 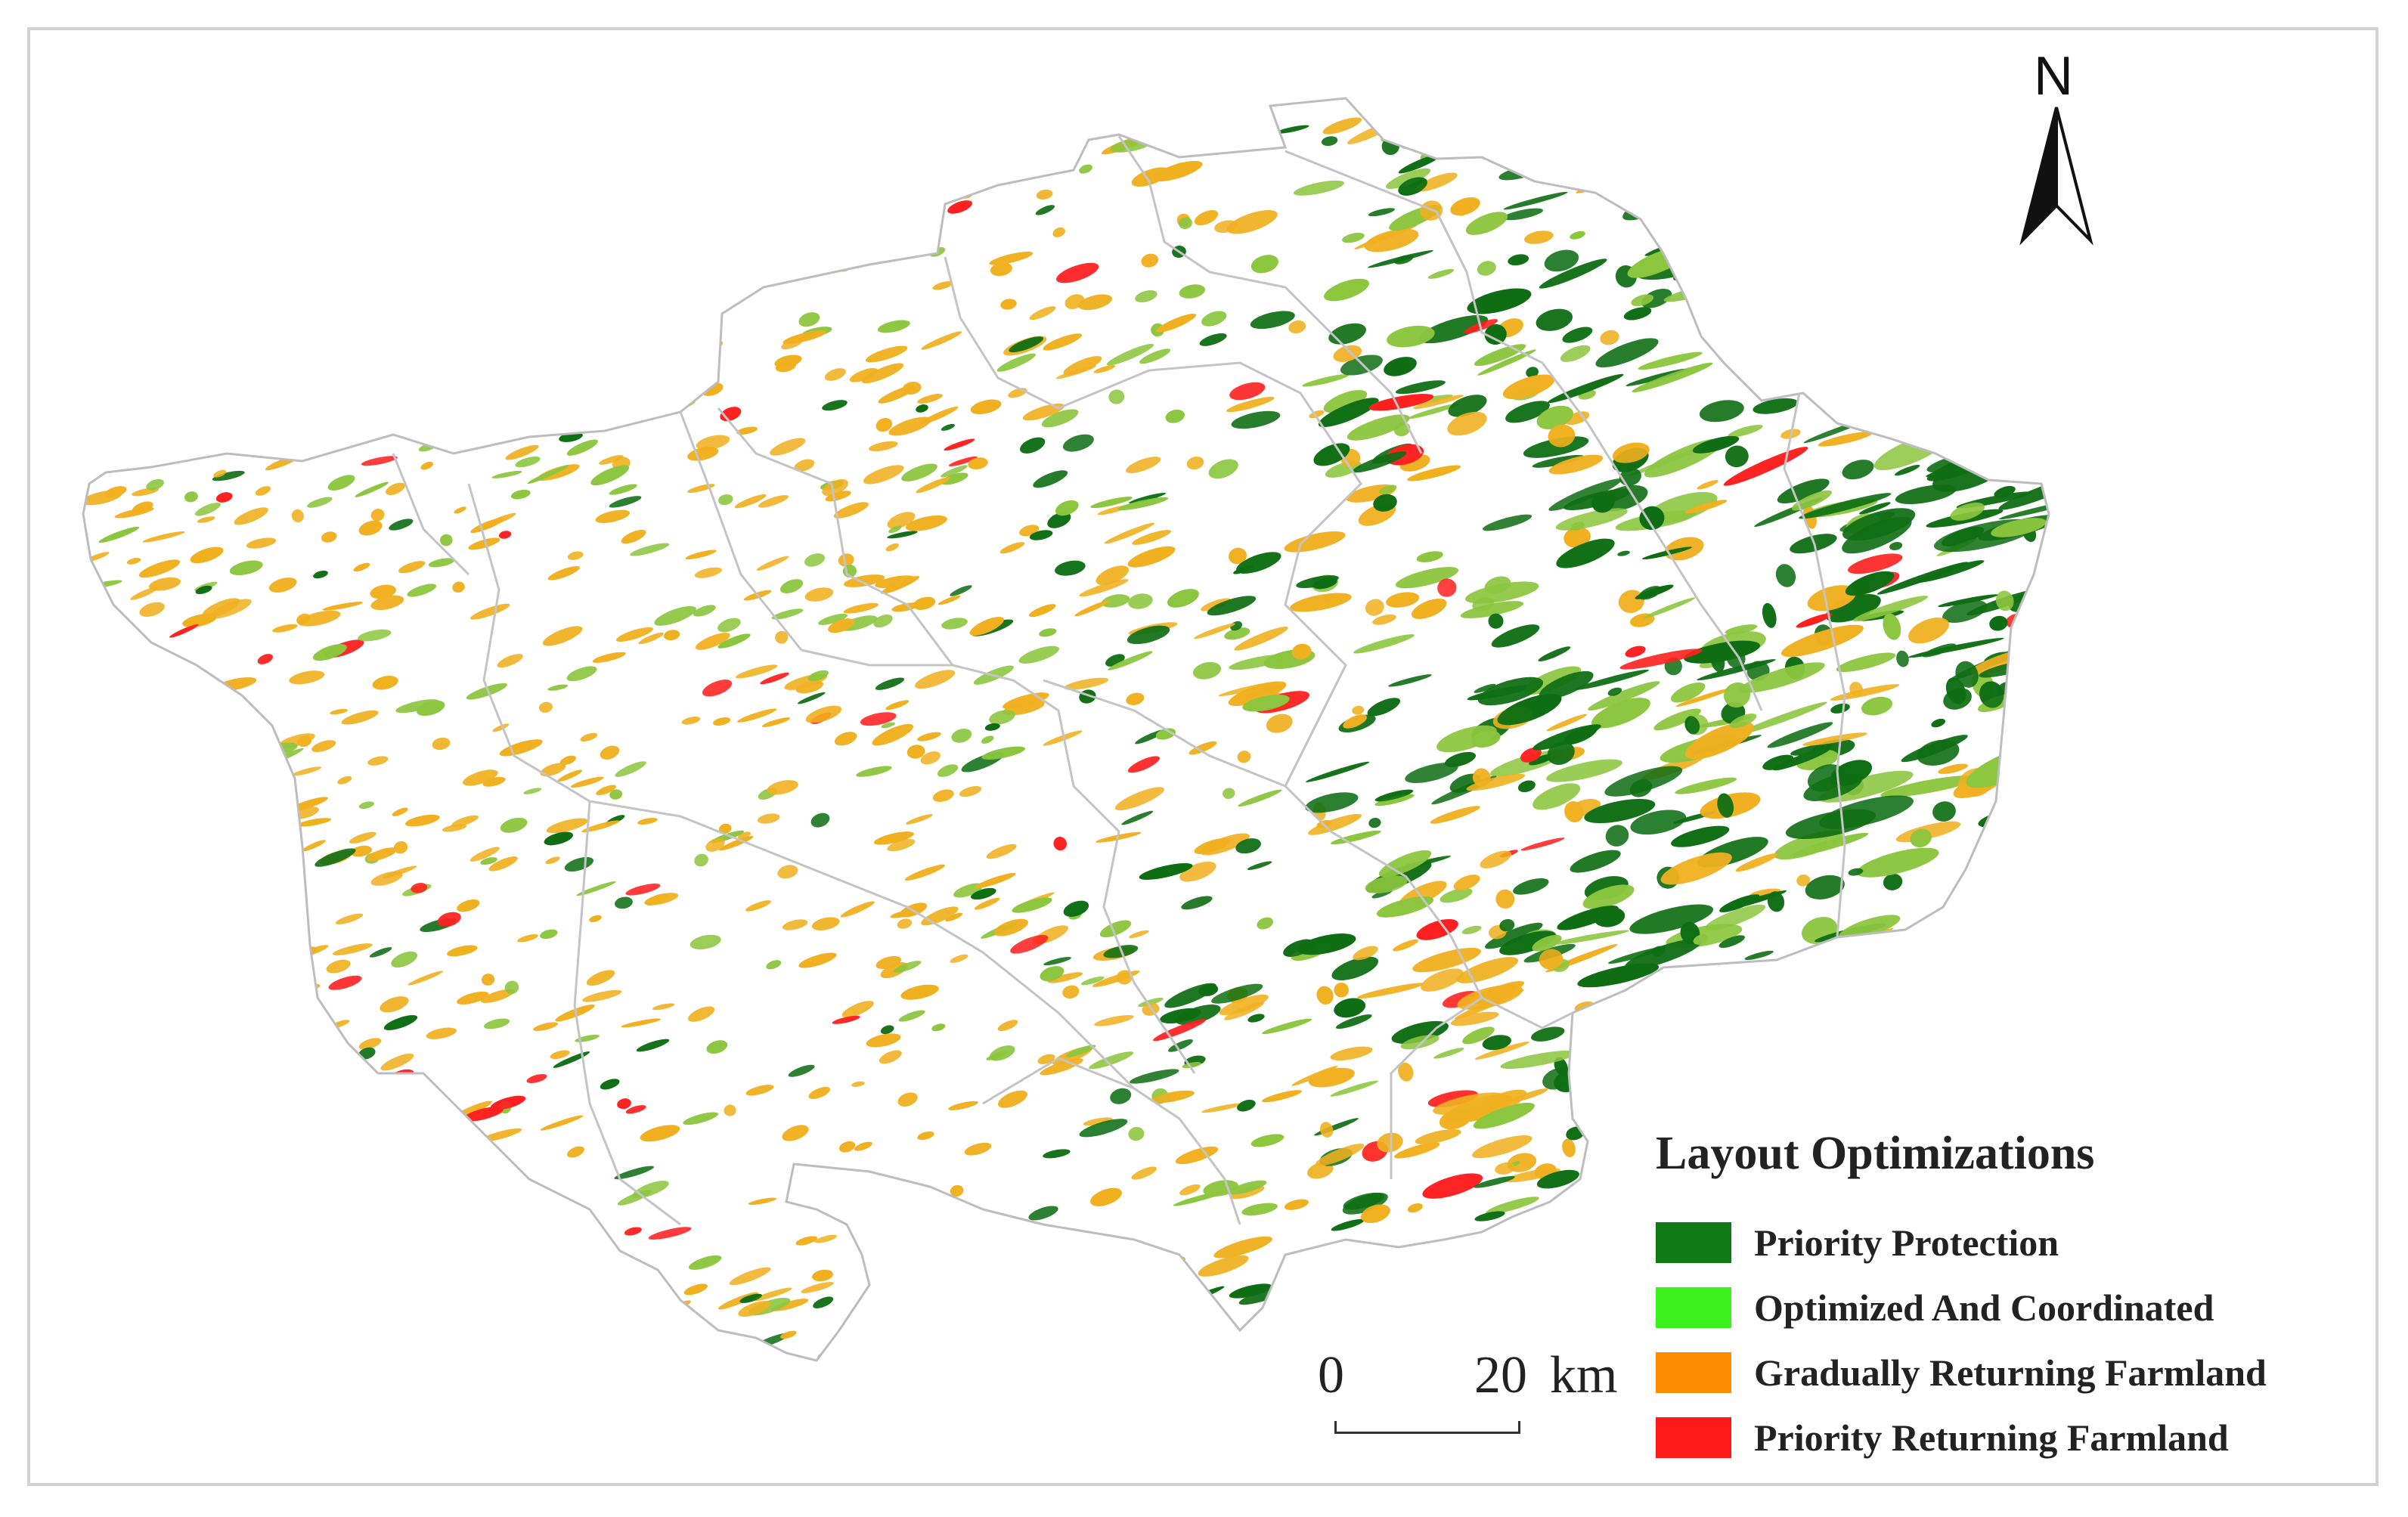 What do you see at coordinates (1875, 1153) in the screenshot?
I see `legend-title: Layout Optimizations` at bounding box center [1875, 1153].